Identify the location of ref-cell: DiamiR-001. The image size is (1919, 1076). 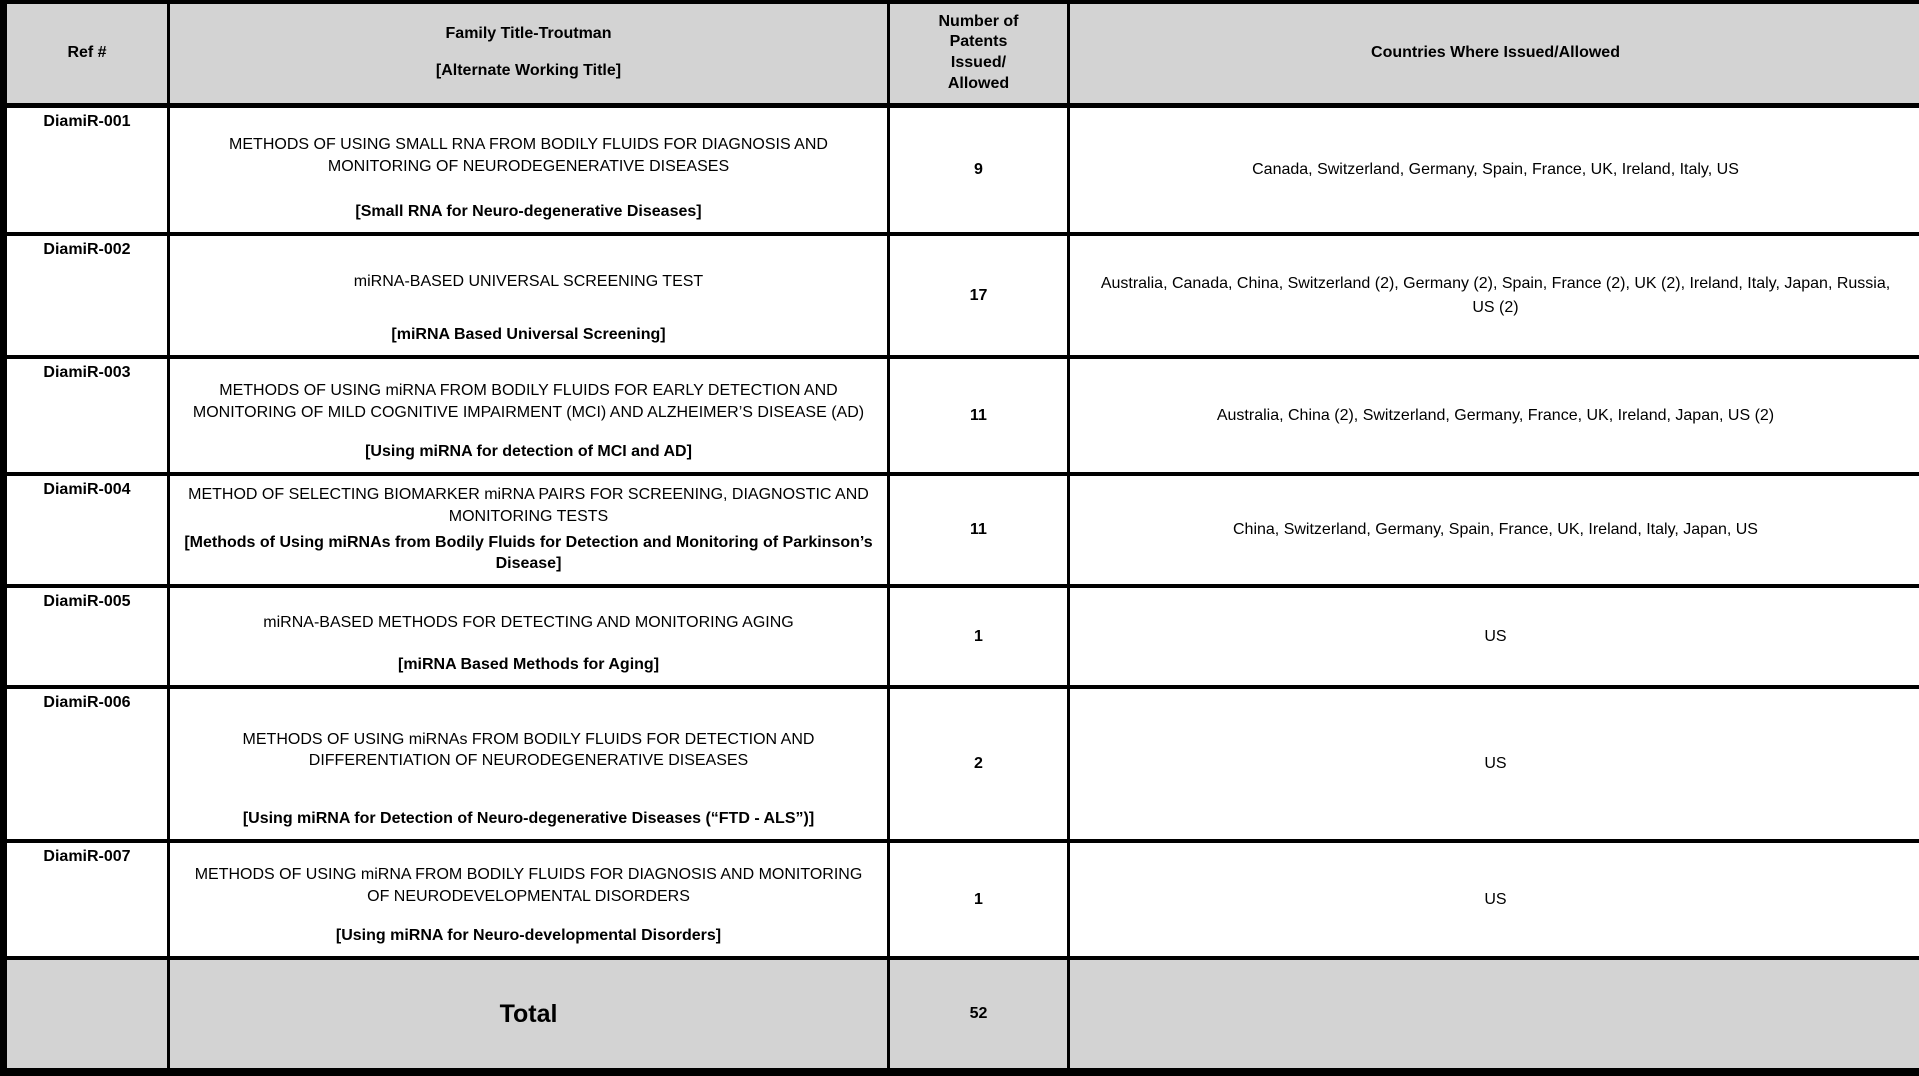
(86, 169).